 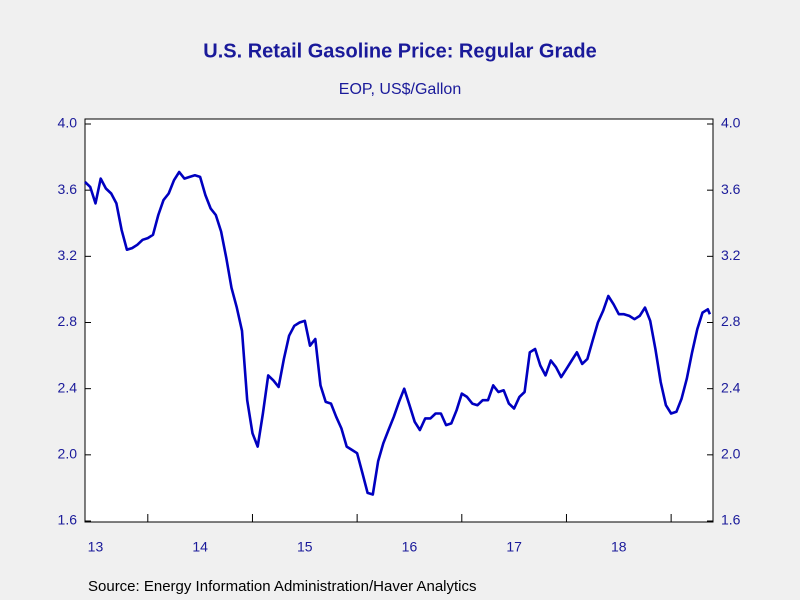 I want to click on x-tick-label: 16, so click(x=410, y=547).